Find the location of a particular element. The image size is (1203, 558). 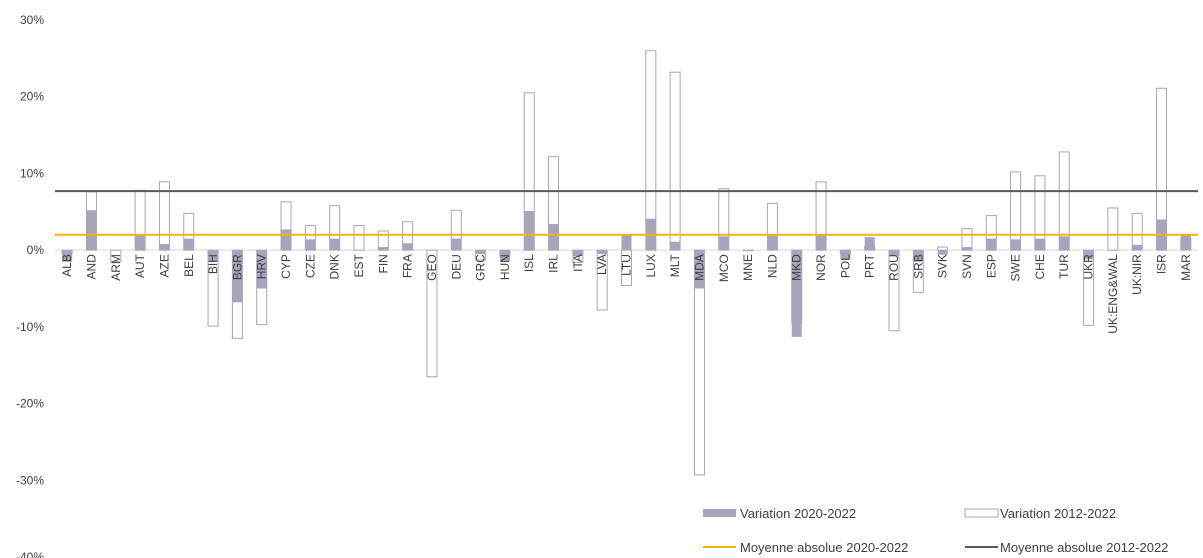

x-tick-label: MNE is located at coordinates (748, 267).